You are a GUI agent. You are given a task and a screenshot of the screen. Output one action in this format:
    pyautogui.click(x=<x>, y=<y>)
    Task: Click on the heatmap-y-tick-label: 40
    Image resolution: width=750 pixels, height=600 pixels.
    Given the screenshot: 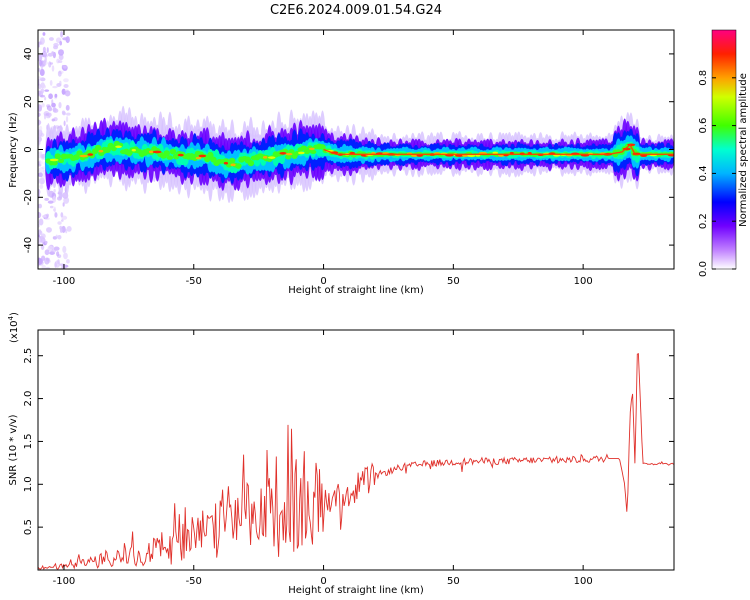 What is the action you would take?
    pyautogui.click(x=28, y=54)
    